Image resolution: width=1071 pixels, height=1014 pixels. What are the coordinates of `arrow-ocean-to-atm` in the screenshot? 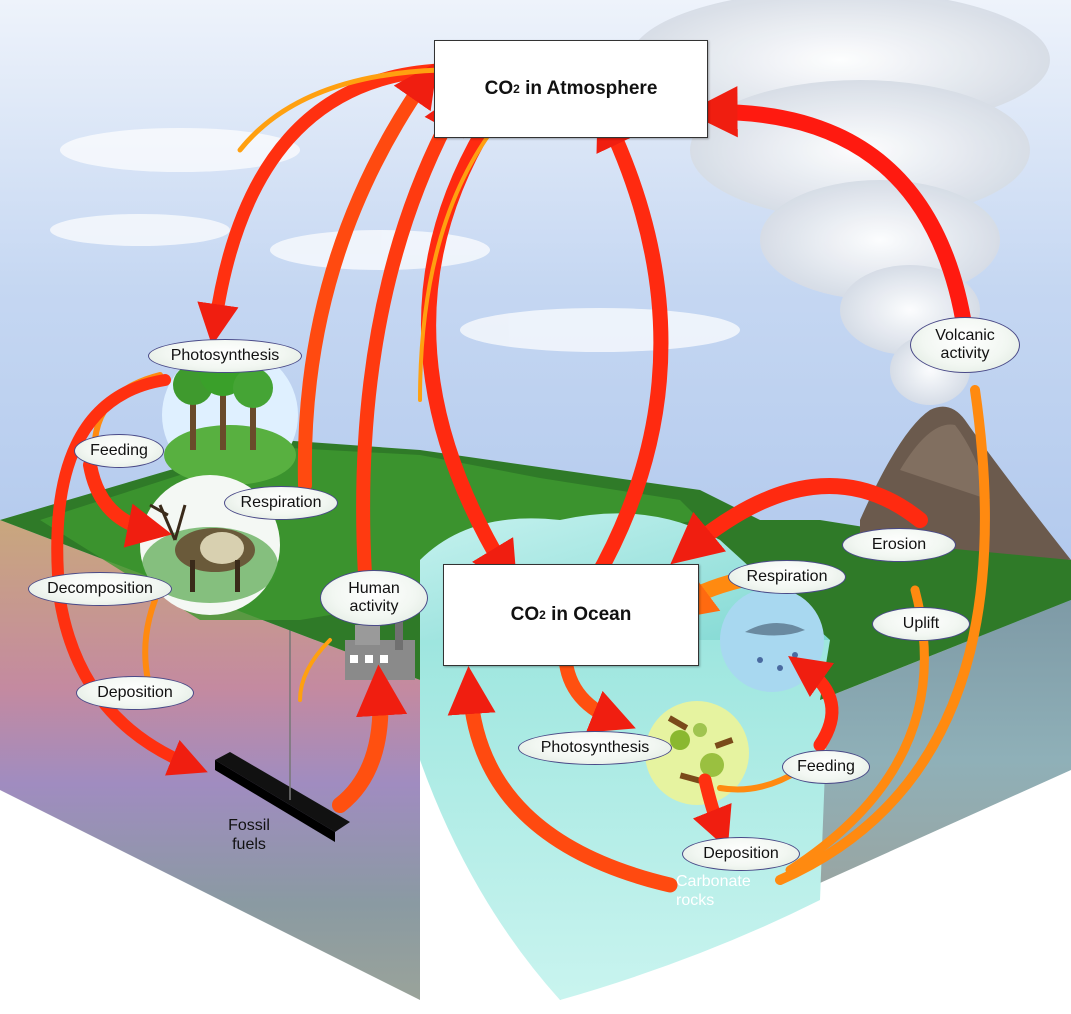 It's located at (628, 344).